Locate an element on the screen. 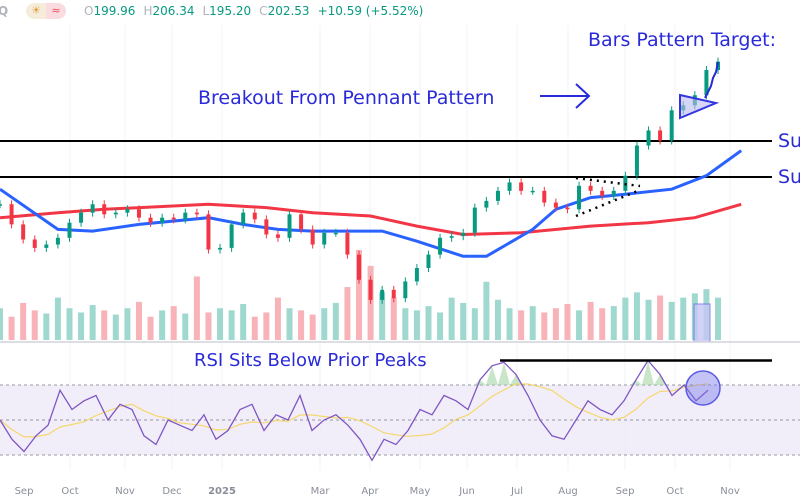 This screenshot has width=800, height=500. breakout-annotation: Breakout From Pennant Pattern is located at coordinates (346, 98).